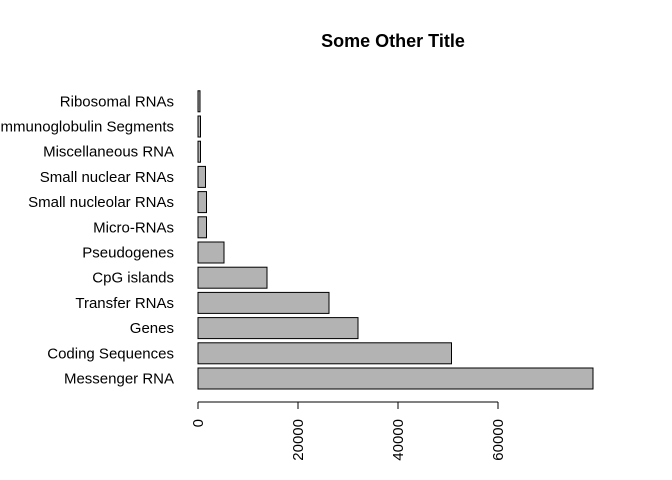 The image size is (672, 480). I want to click on bar-genes, so click(278, 328).